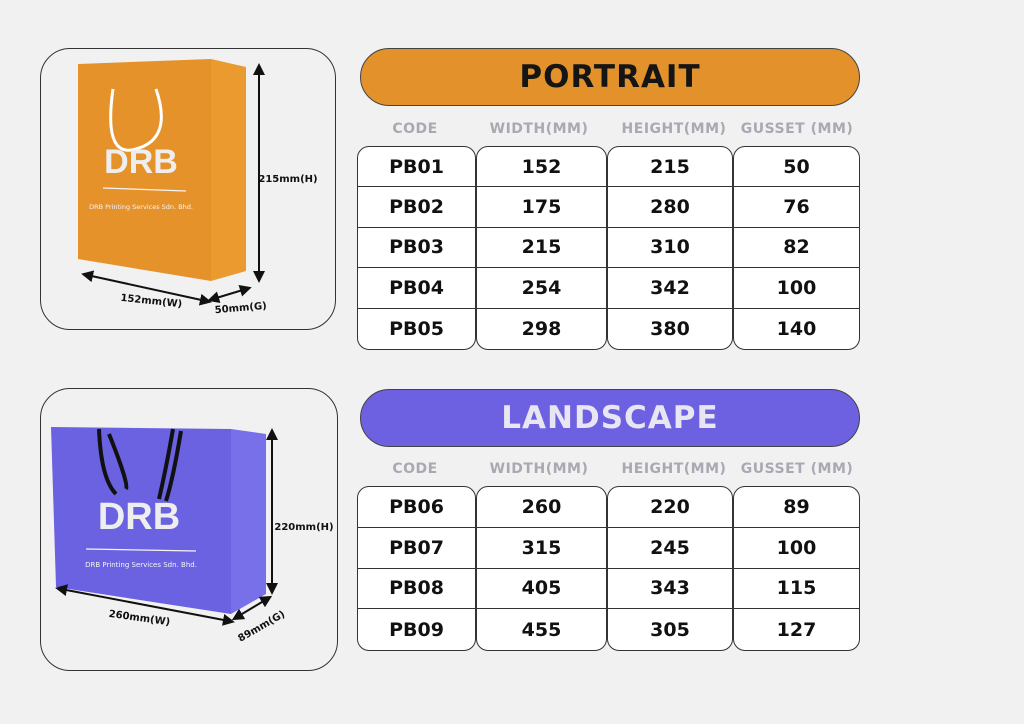  What do you see at coordinates (541, 589) in the screenshot?
I see `table-cell-width: 405` at bounding box center [541, 589].